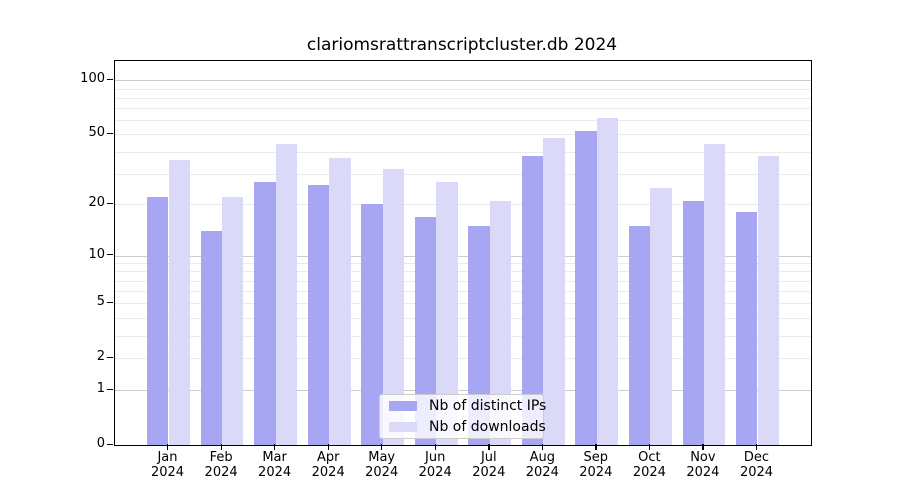 The height and width of the screenshot is (500, 900). I want to click on x-tick-label: Jun 2024, so click(435, 465).